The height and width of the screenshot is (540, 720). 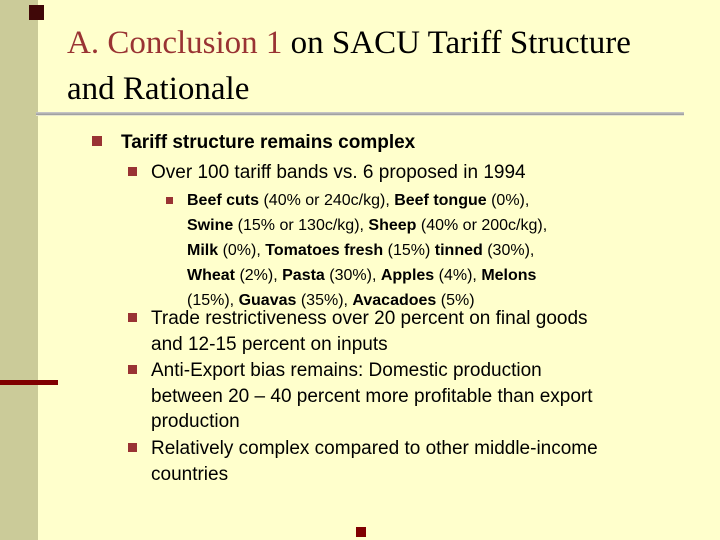 What do you see at coordinates (360, 114) in the screenshot?
I see `title-divider` at bounding box center [360, 114].